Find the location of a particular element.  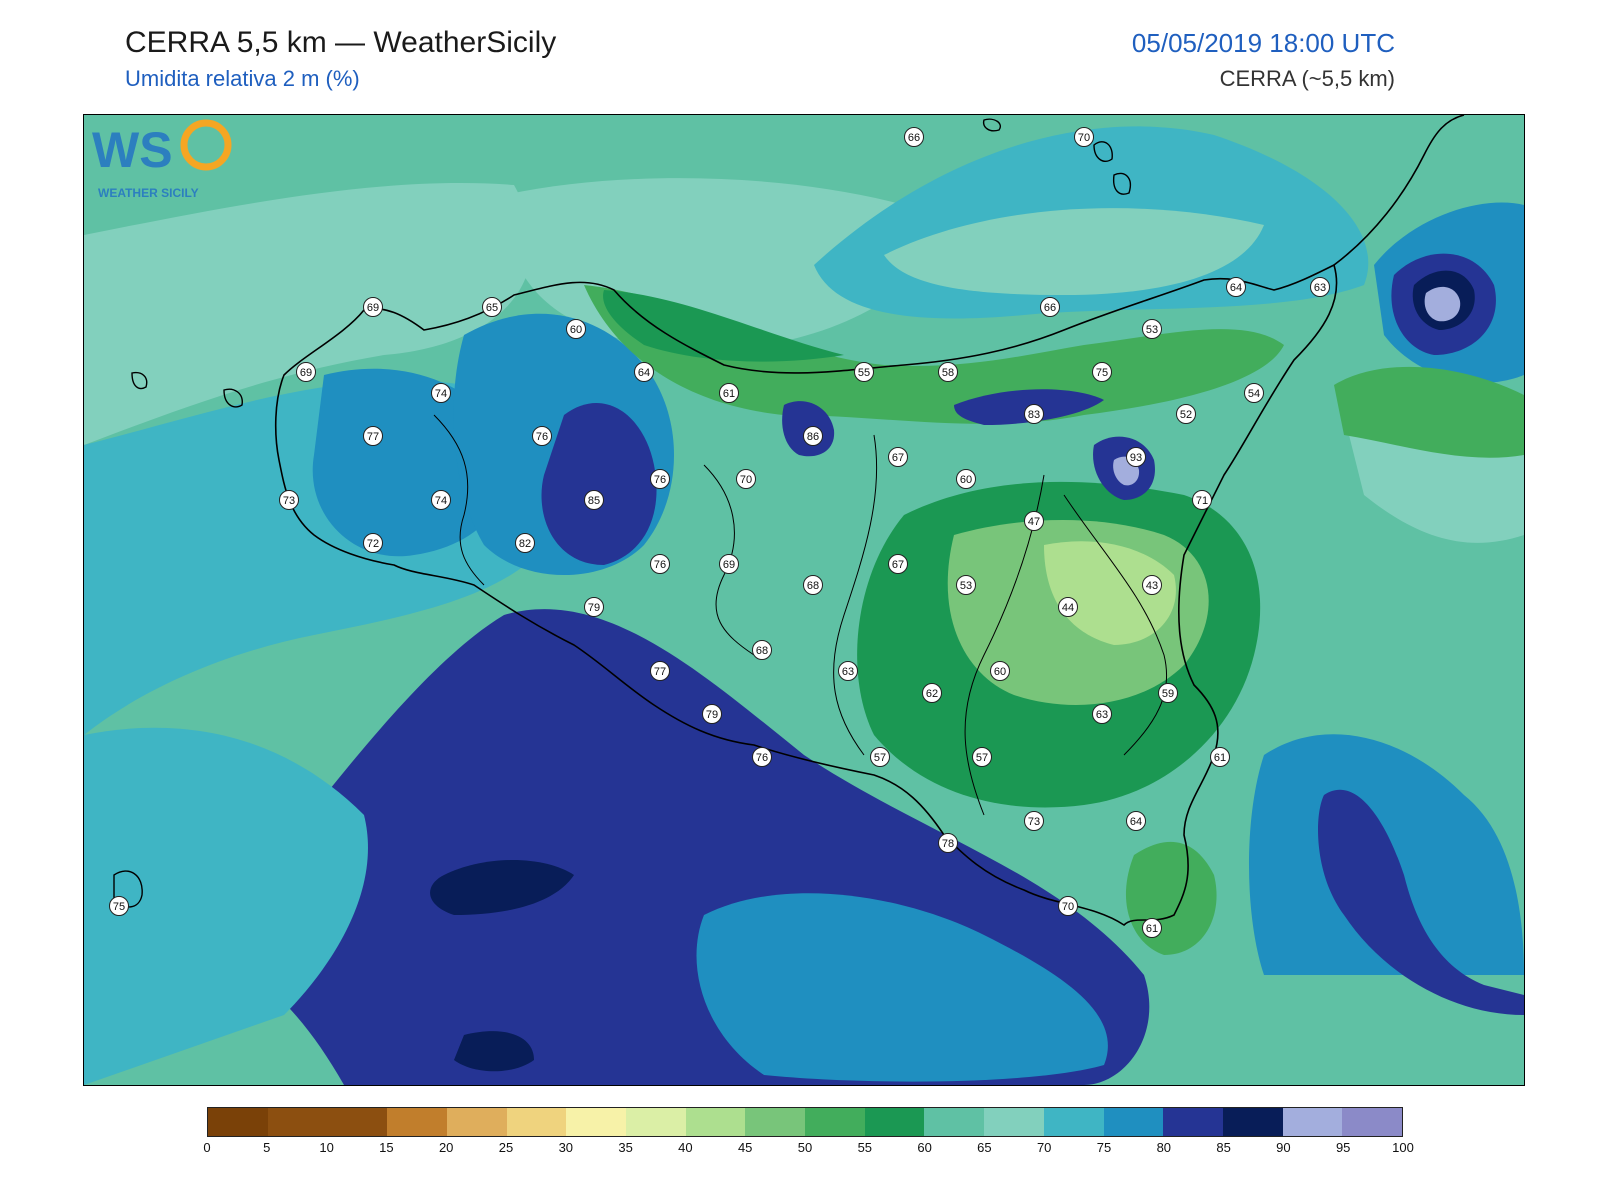

station-value: 66 is located at coordinates (914, 138).